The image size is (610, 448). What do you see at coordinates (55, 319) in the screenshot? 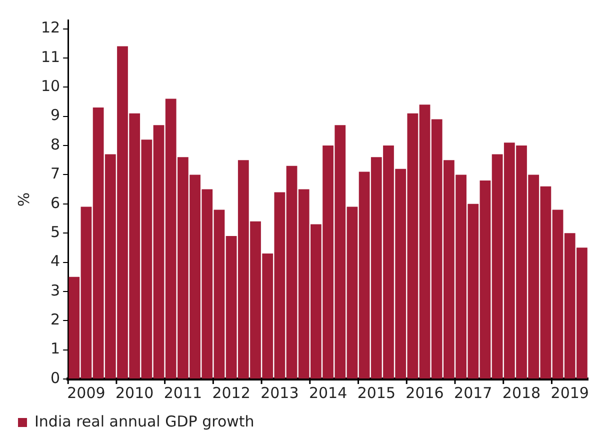
I see `y-tick-label: 2` at bounding box center [55, 319].